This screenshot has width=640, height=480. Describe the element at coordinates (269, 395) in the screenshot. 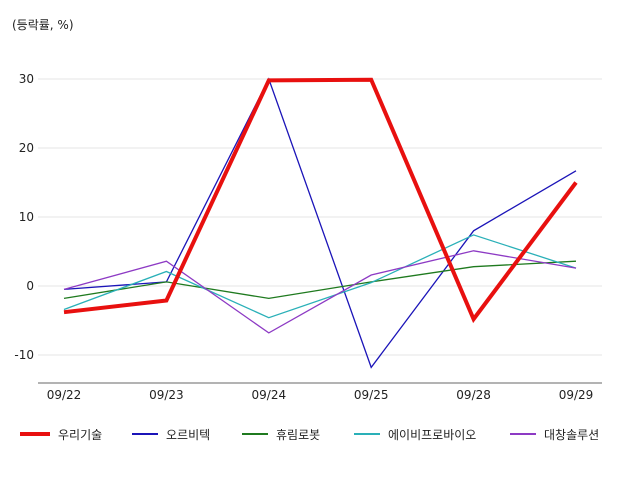

I see `x-tick-label: 09/24` at that location.